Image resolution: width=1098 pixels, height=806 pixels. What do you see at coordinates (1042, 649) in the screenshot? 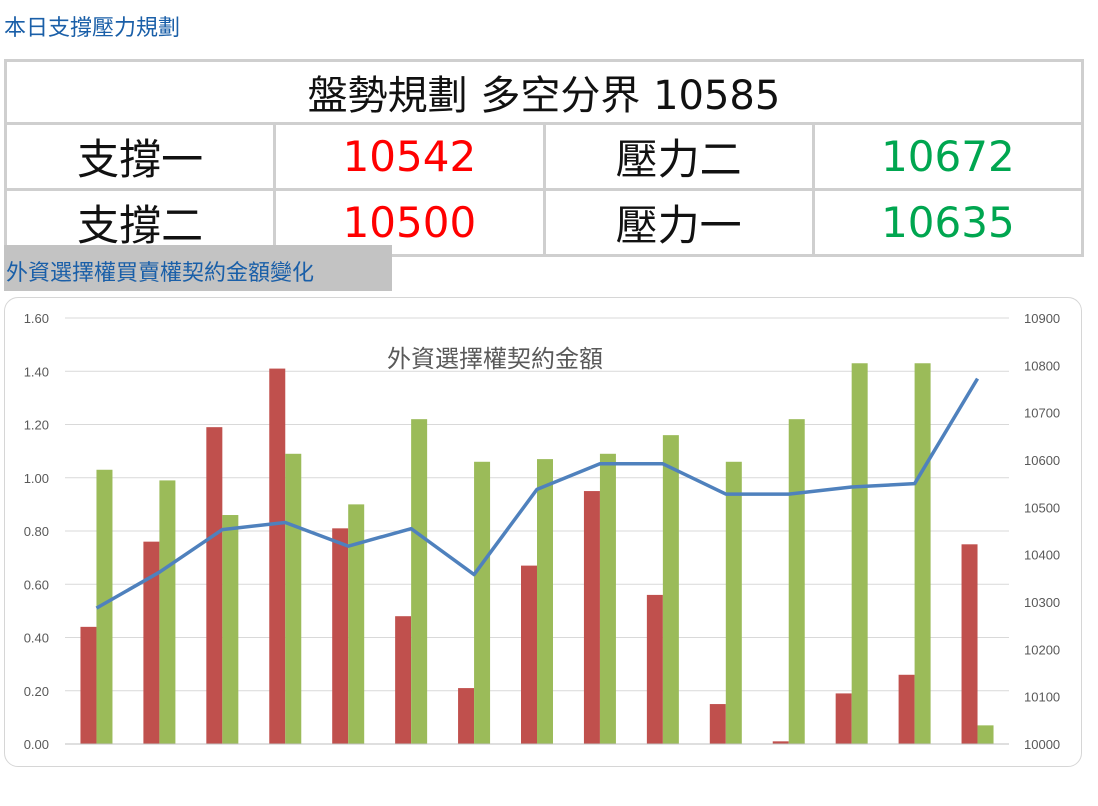
I see `y-right-tick-label: 10200` at bounding box center [1042, 649].